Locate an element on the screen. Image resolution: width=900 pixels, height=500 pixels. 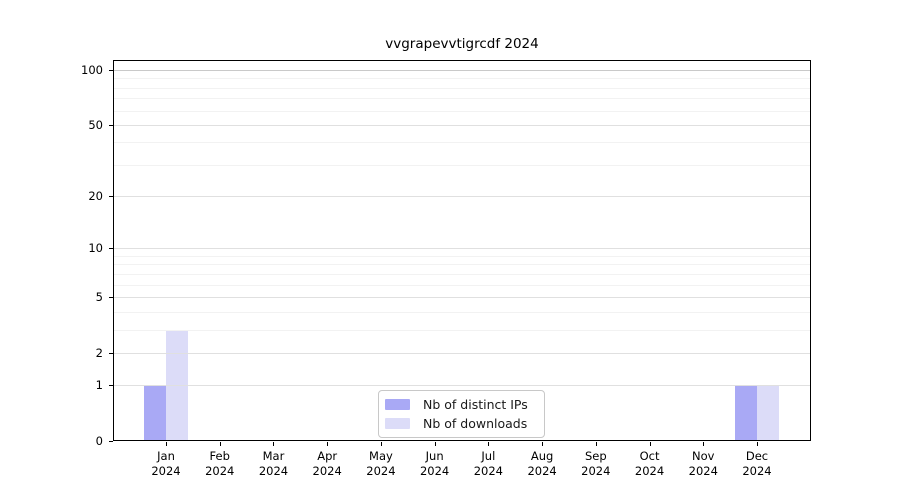
bar-downloads is located at coordinates (768, 413).